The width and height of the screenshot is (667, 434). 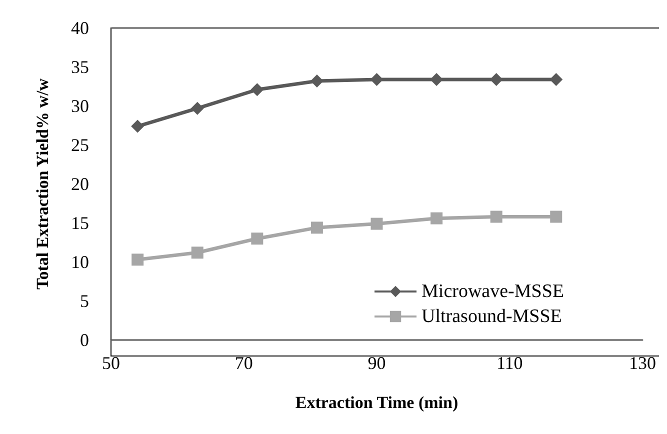 I want to click on y-tick-label: 10, so click(x=80, y=262).